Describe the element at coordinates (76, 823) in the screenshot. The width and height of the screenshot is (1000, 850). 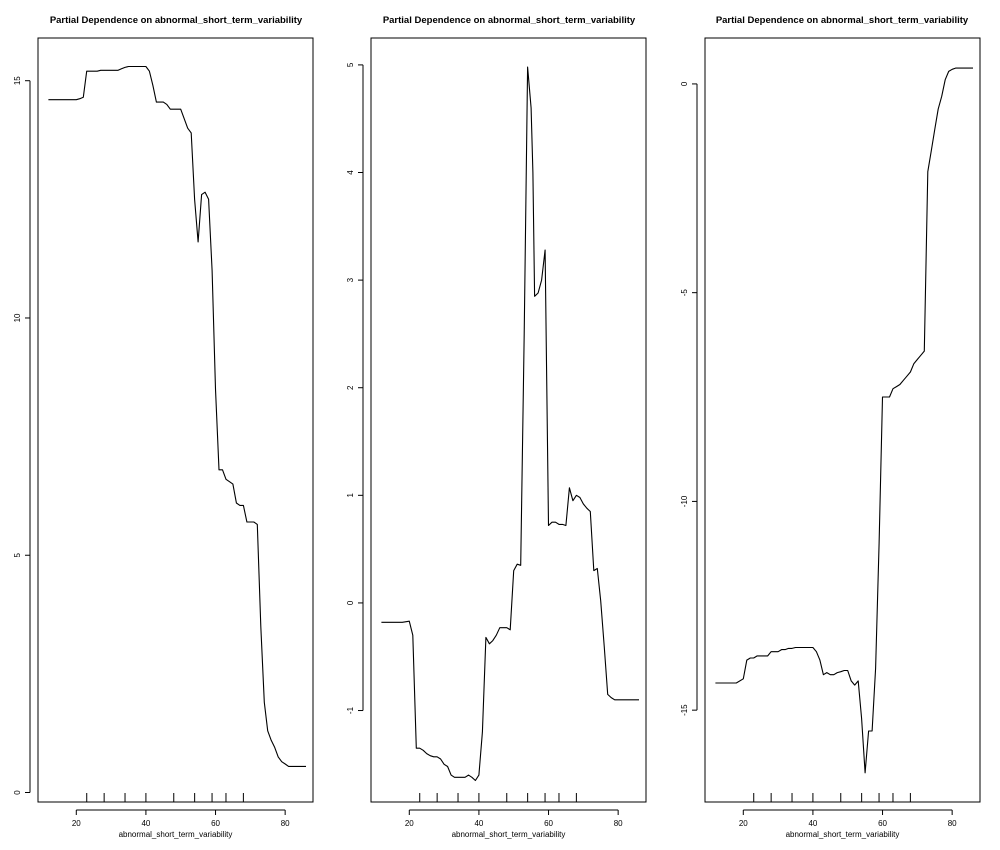
I see `x-tick-label-left: 20` at that location.